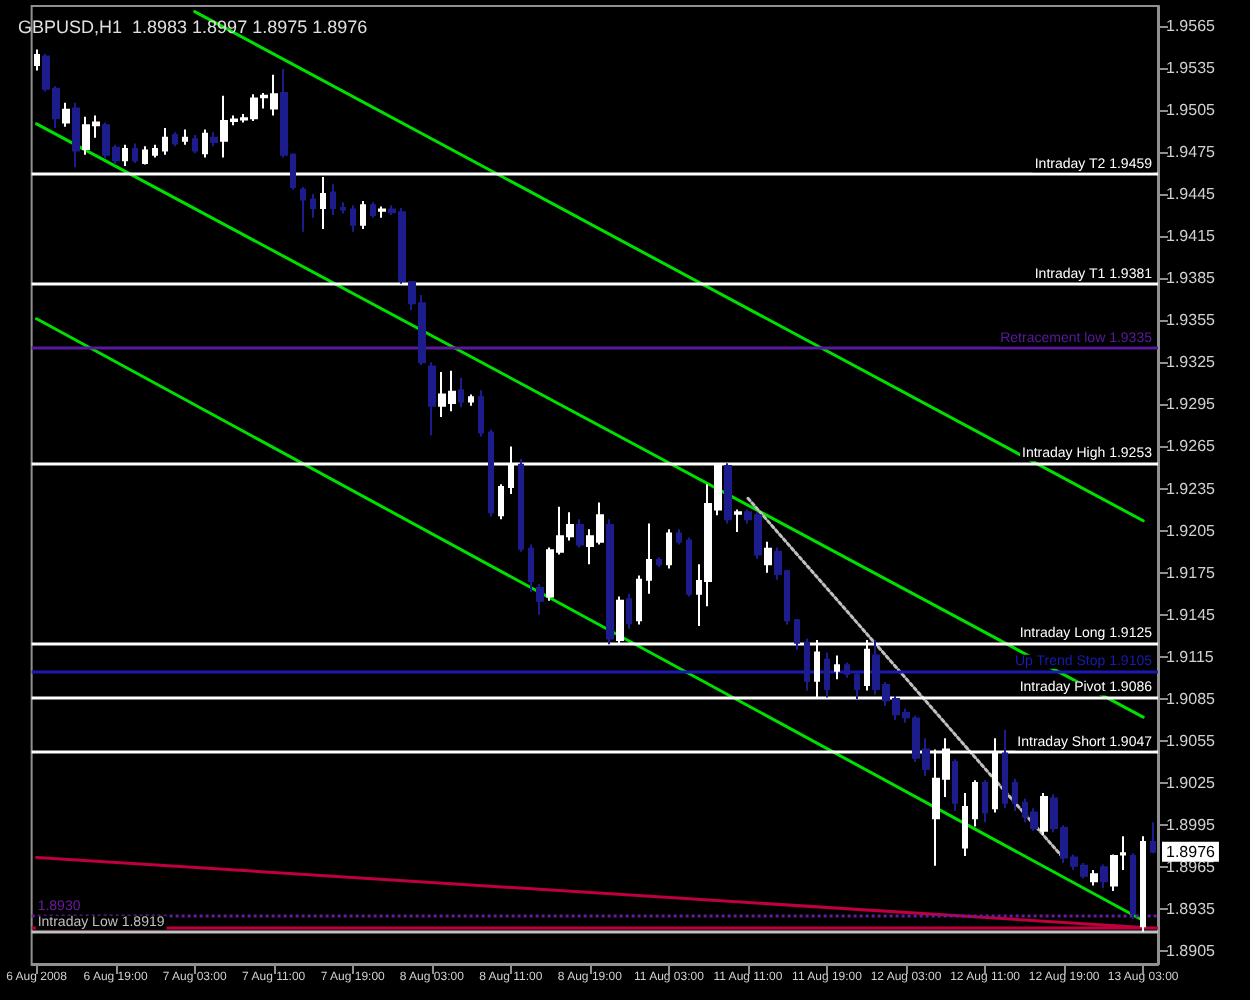 The width and height of the screenshot is (1250, 1000). I want to click on y-tick-label: 1.8935, so click(1191, 909).